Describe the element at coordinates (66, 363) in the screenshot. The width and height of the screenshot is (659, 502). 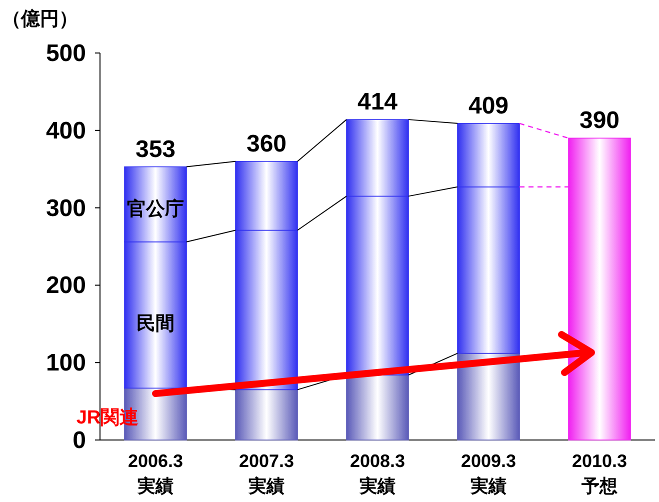
I see `y-tick-label: 100` at that location.